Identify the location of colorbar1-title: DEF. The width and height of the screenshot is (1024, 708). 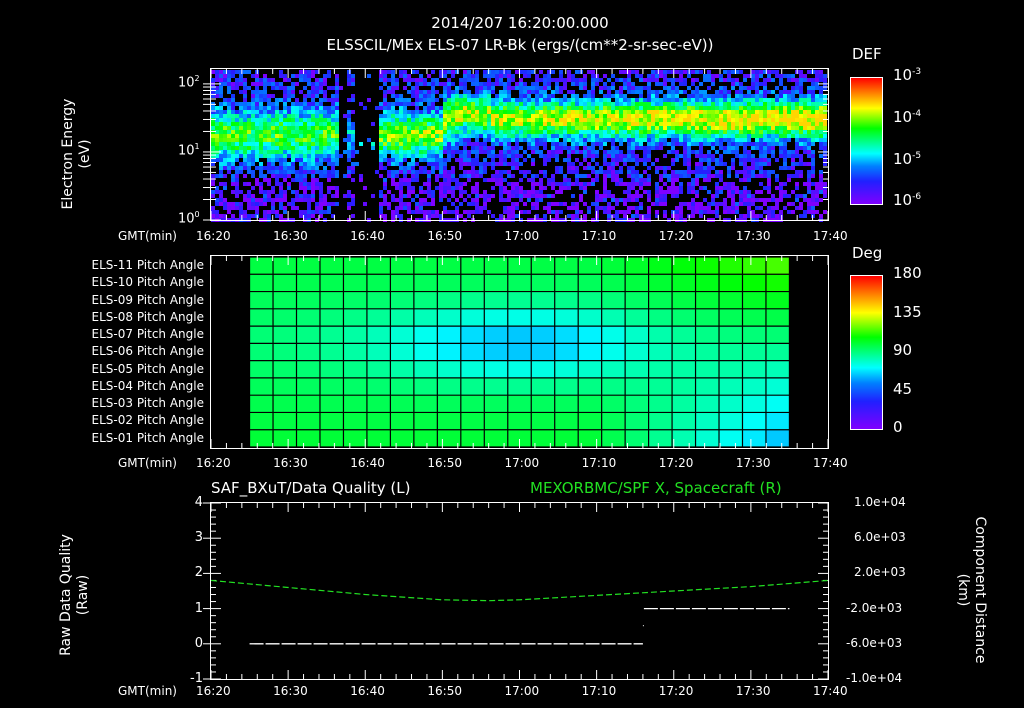
(867, 54).